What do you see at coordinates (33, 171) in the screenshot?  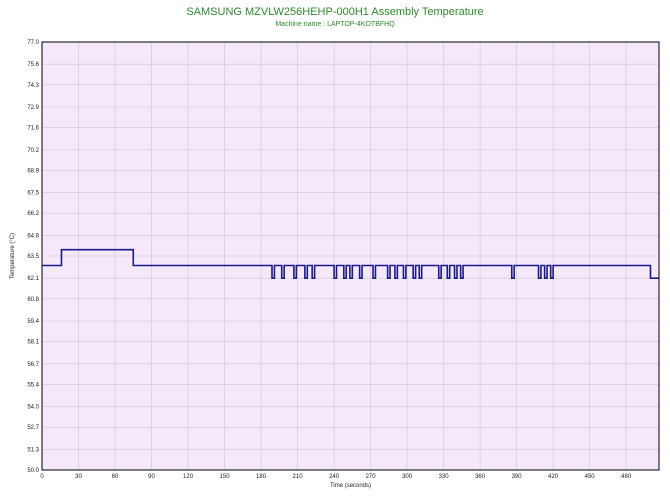 I see `y-tick-label: 68.9` at bounding box center [33, 171].